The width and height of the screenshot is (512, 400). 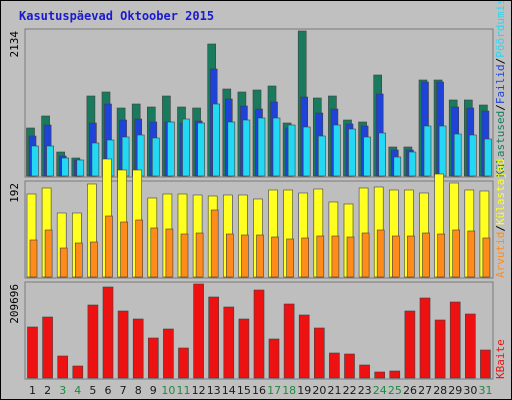 What do you see at coordinates (14, 193) in the screenshot?
I see `ymax-label-middle: 192` at bounding box center [14, 193].